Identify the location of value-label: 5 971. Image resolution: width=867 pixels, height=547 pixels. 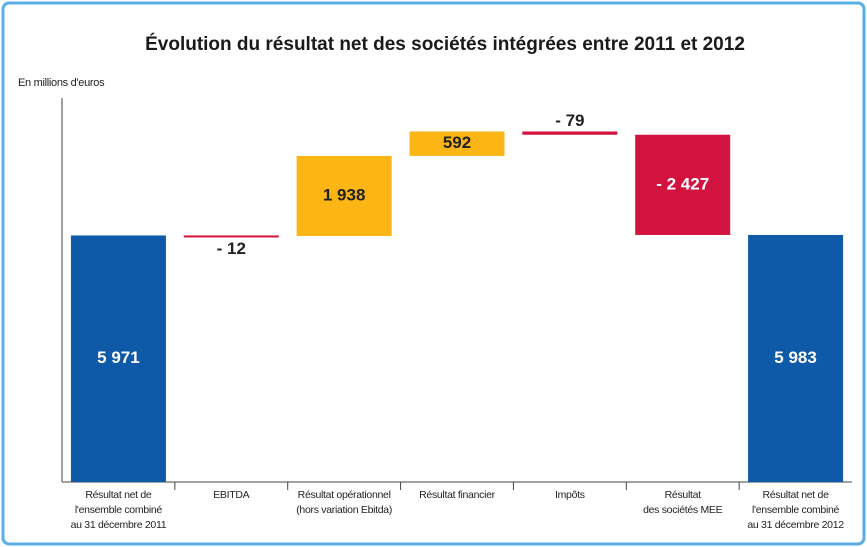
(118, 357).